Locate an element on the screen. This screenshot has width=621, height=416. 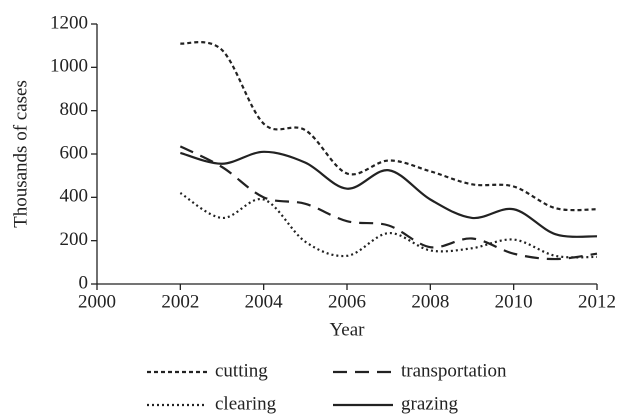
x-tick-label: 2002 is located at coordinates (180, 301).